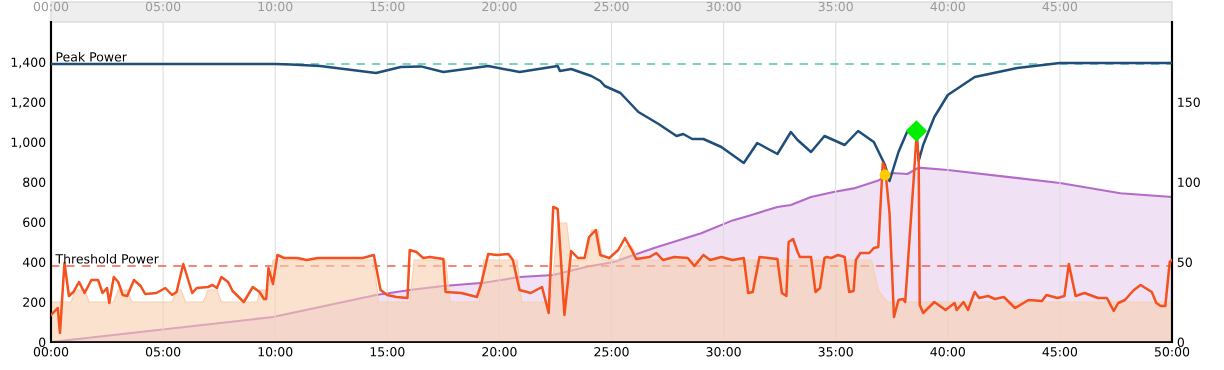 The image size is (1224, 370). What do you see at coordinates (499, 352) in the screenshot?
I see `x-tick-label: 20:00` at bounding box center [499, 352].